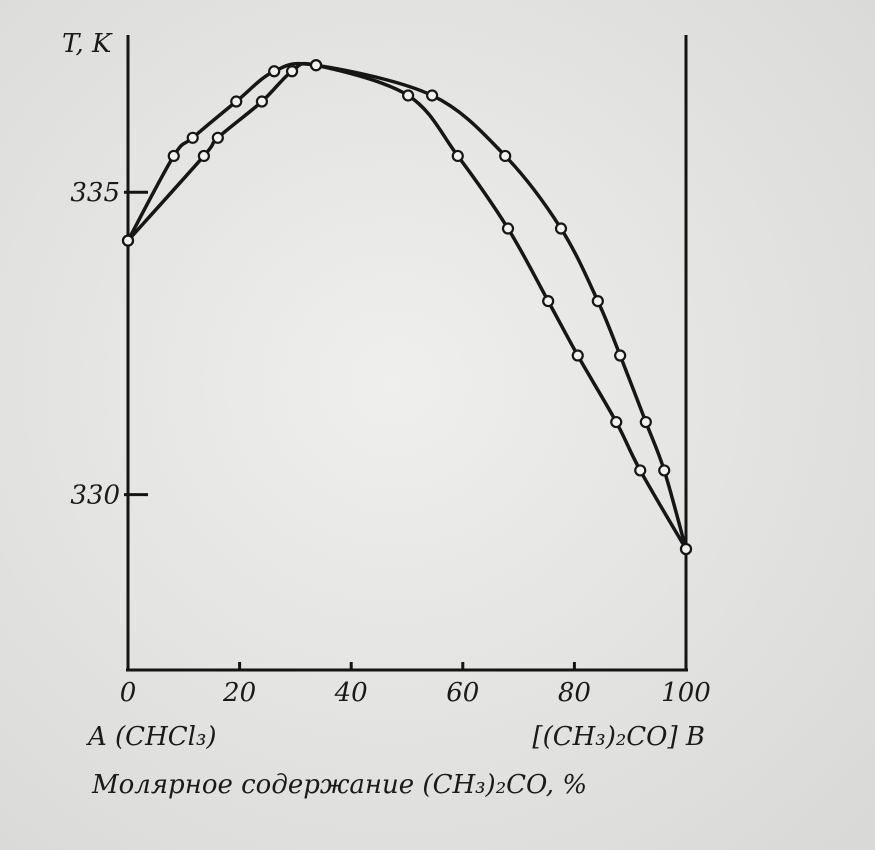 This screenshot has height=850, width=875. What do you see at coordinates (462, 693) in the screenshot?
I see `x-tick-label: 60` at bounding box center [462, 693].